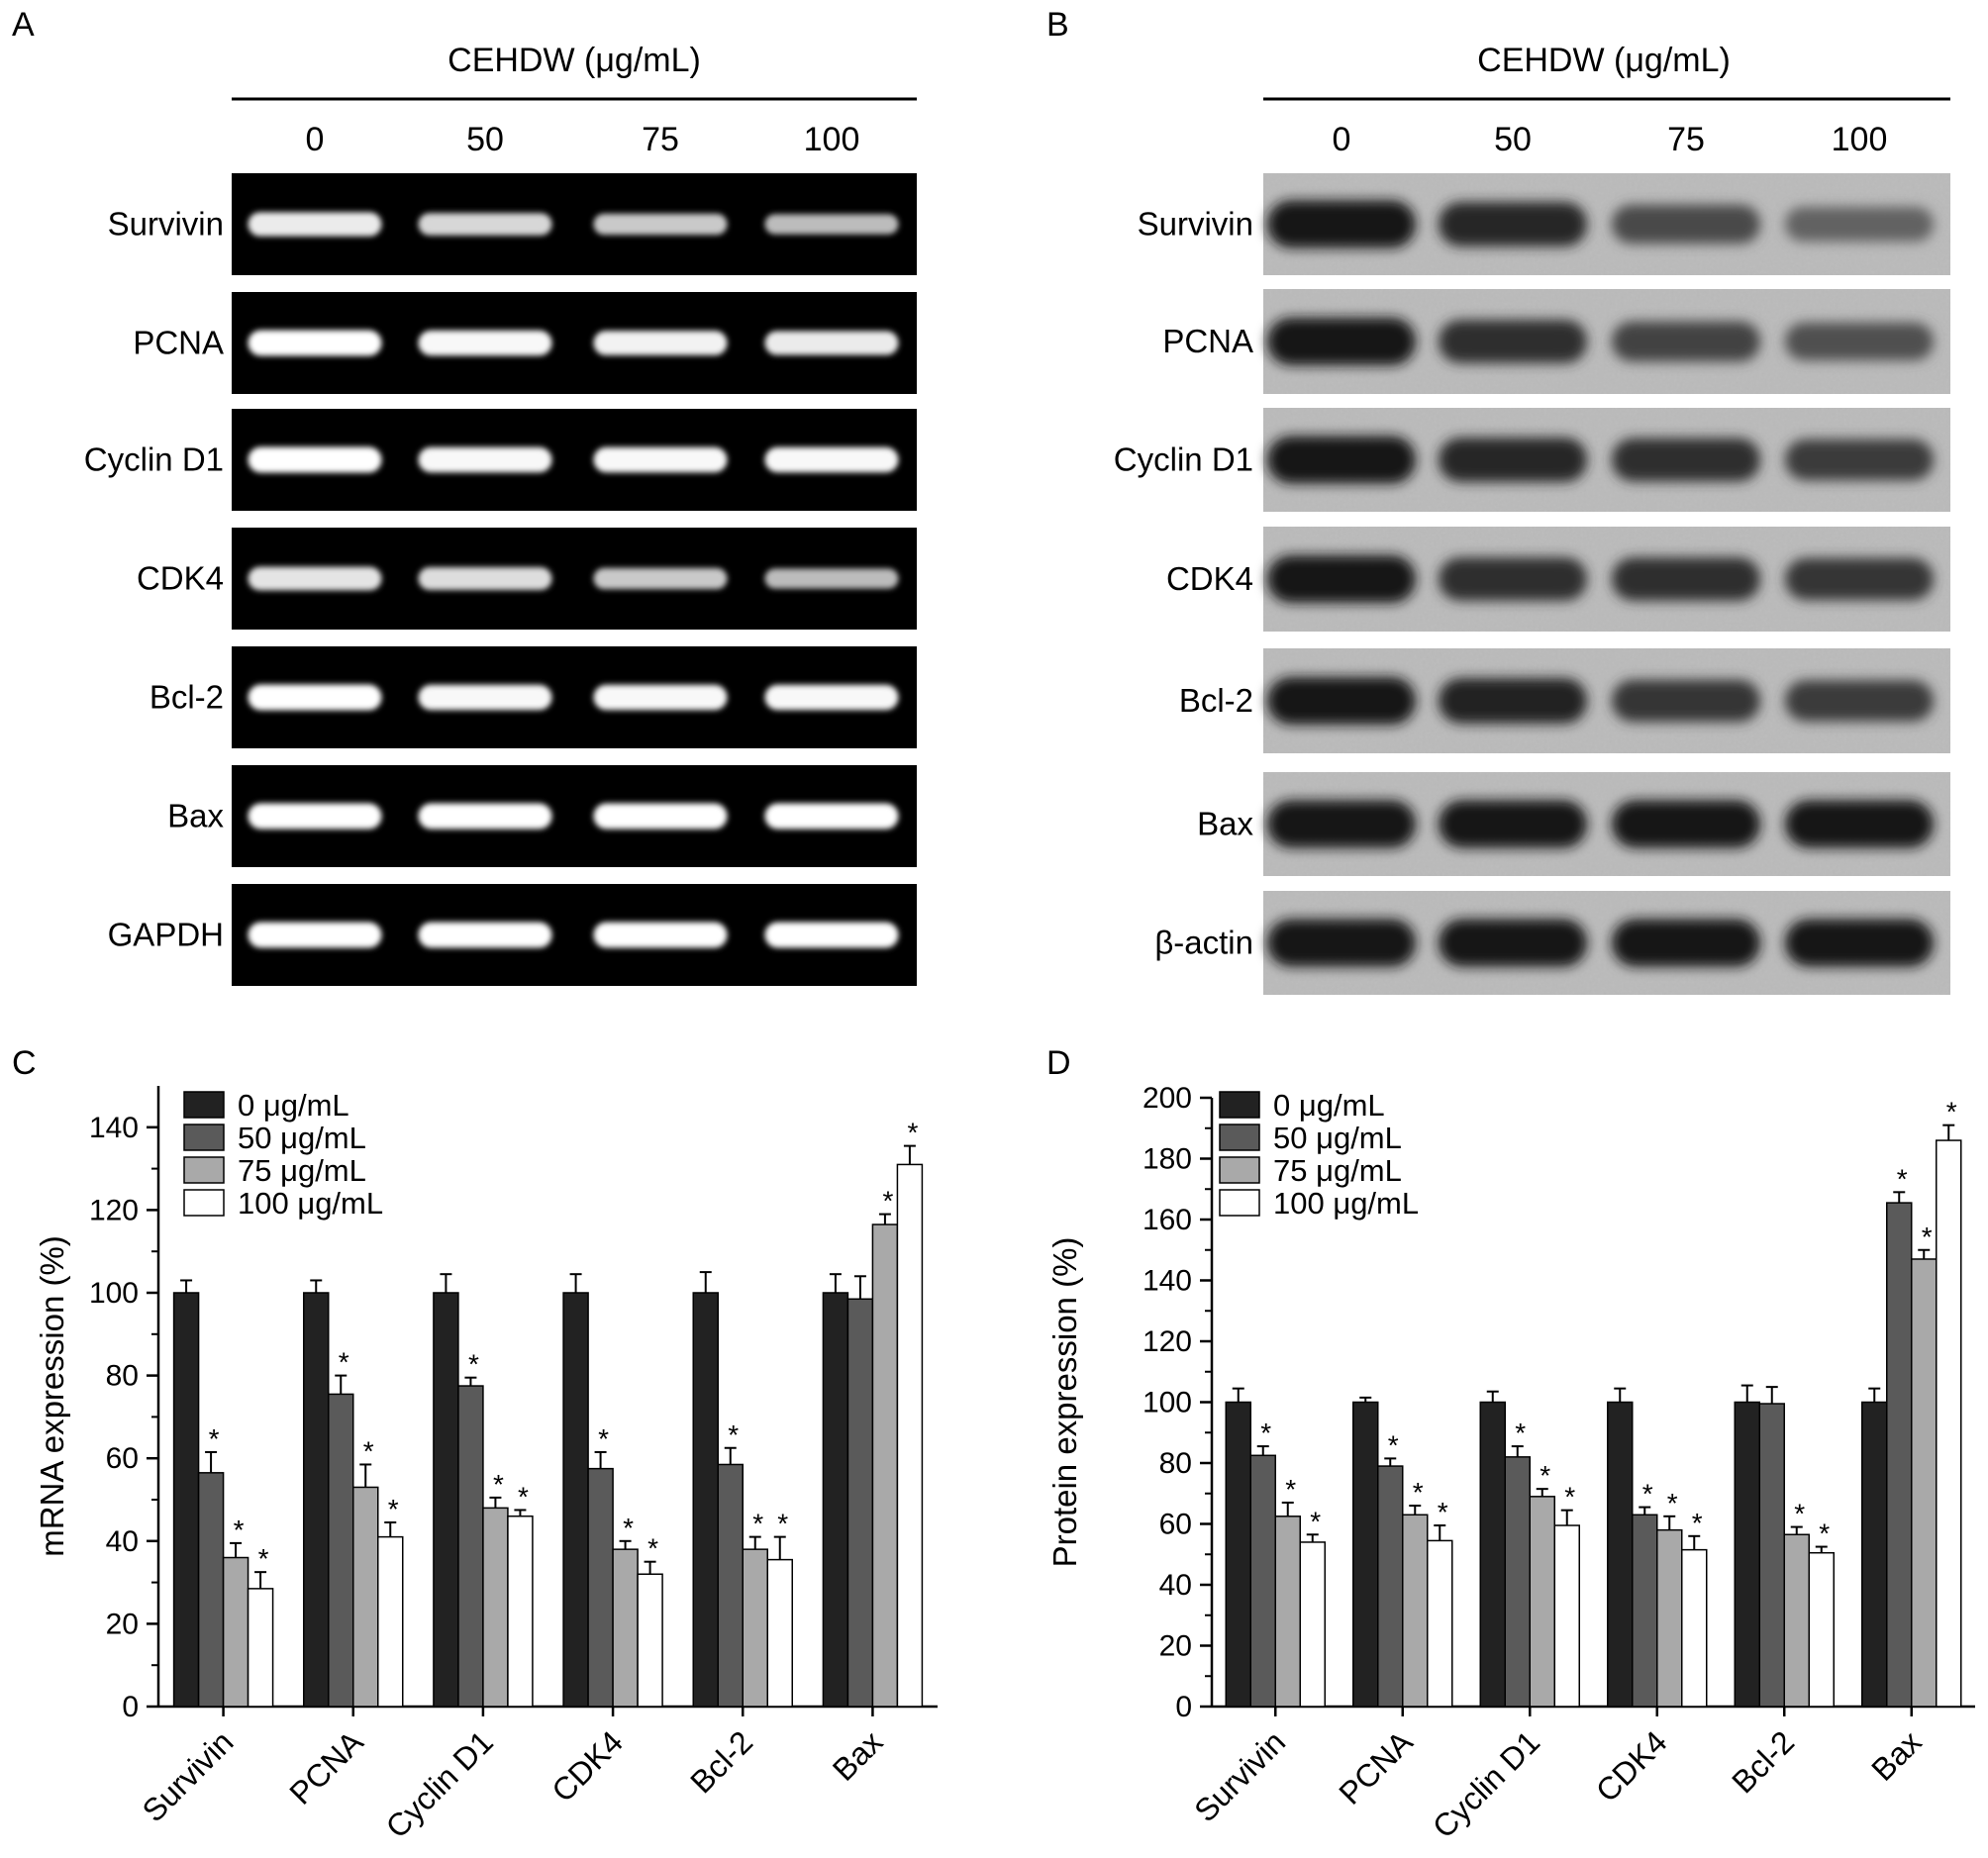  I want to click on bar-survivin-50-g-ml, so click(211, 1590).